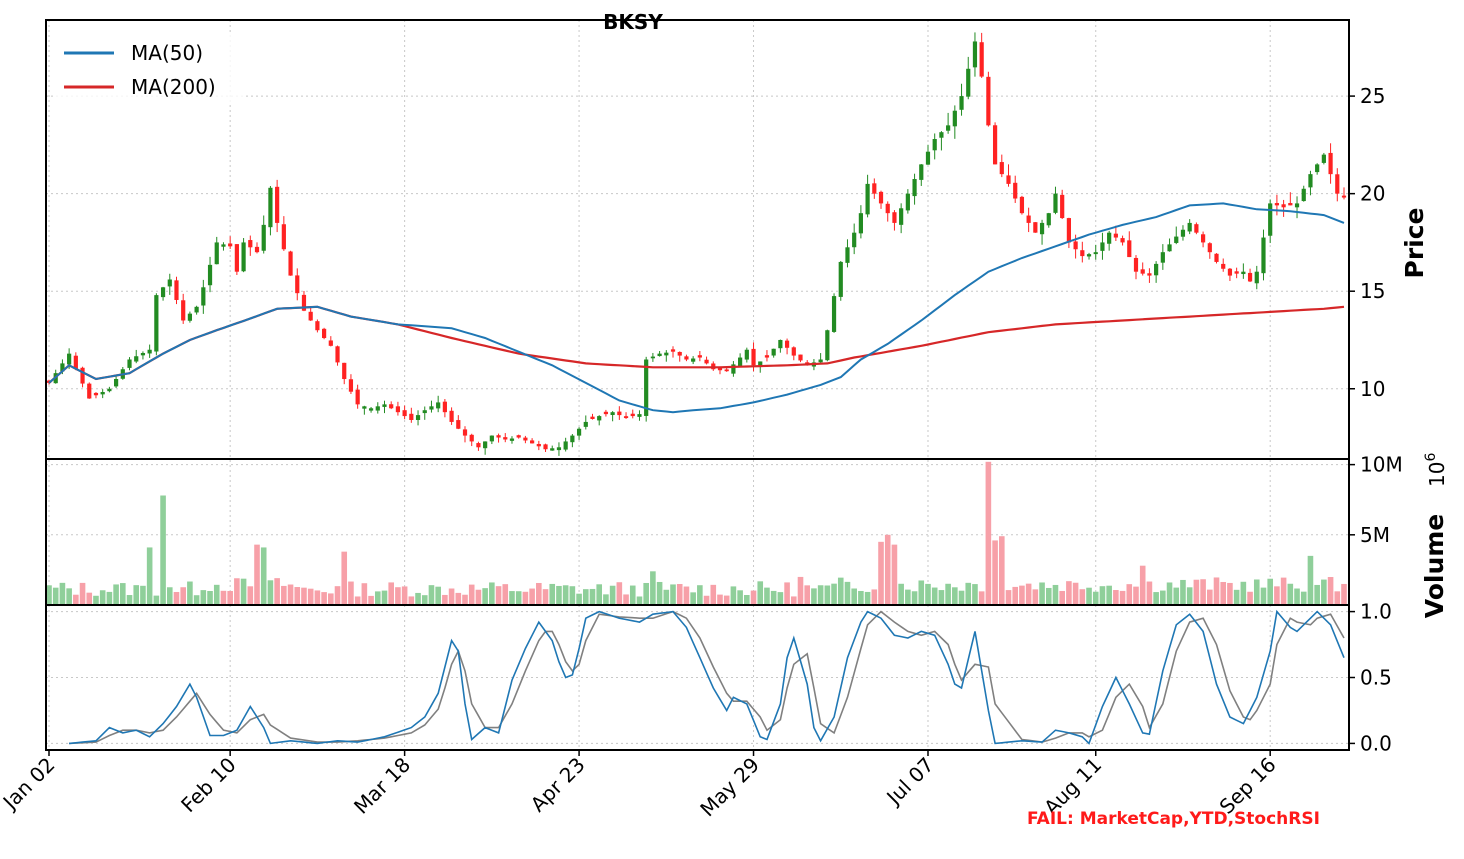 This screenshot has width=1464, height=859. What do you see at coordinates (173, 87) in the screenshot?
I see `legend-label-ma200: MA(200)` at bounding box center [173, 87].